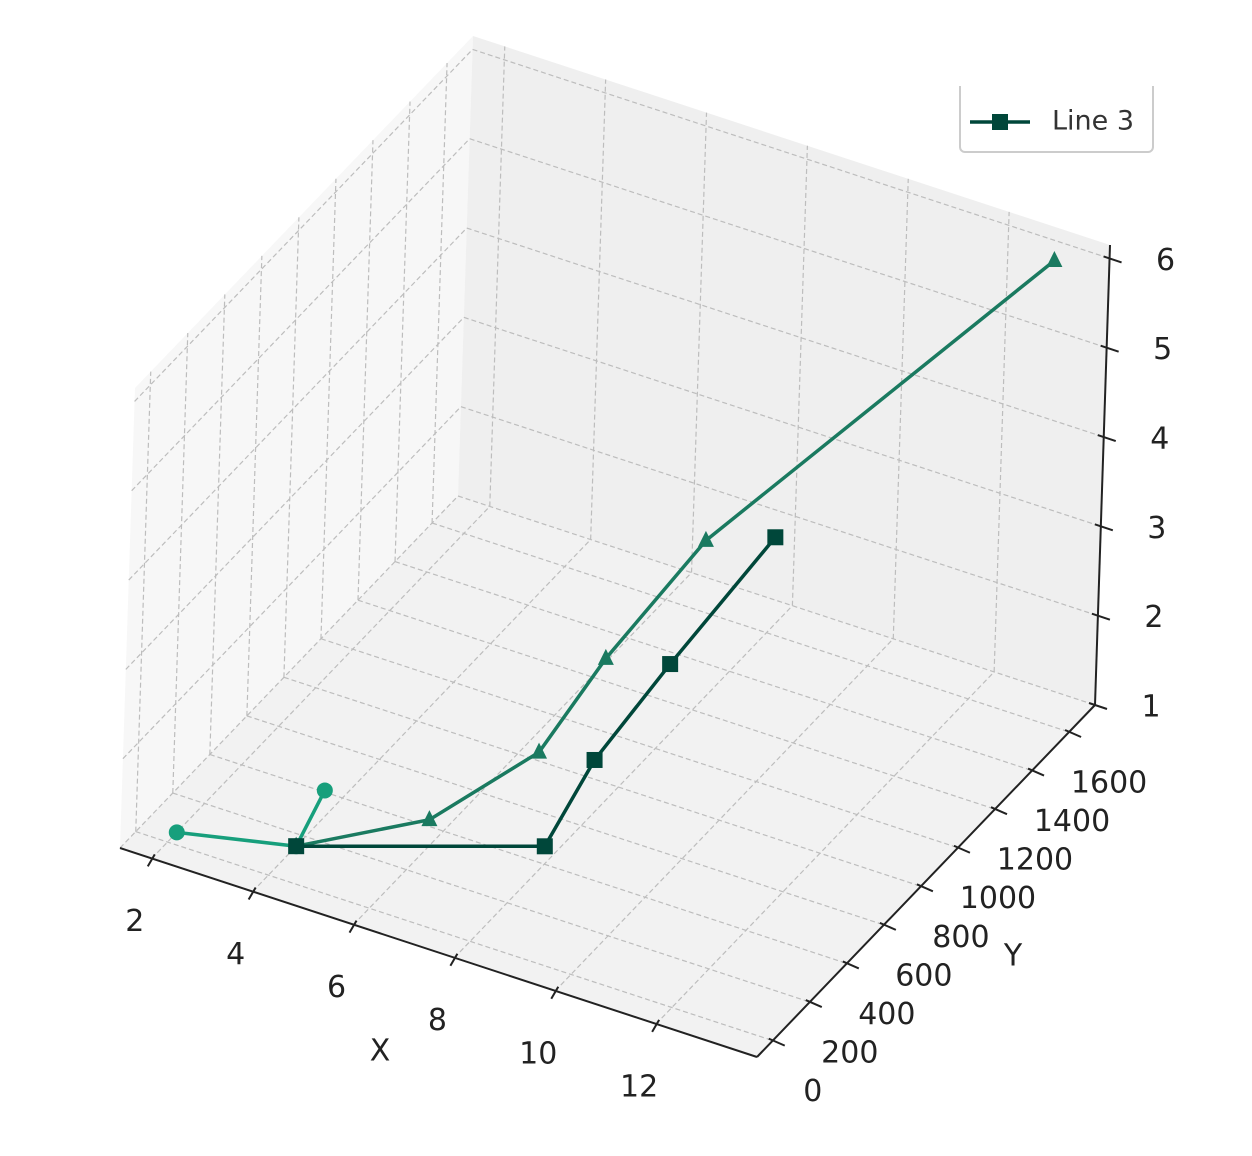 This screenshot has width=1252, height=1156. What do you see at coordinates (1102, 475) in the screenshot?
I see `z-axis` at bounding box center [1102, 475].